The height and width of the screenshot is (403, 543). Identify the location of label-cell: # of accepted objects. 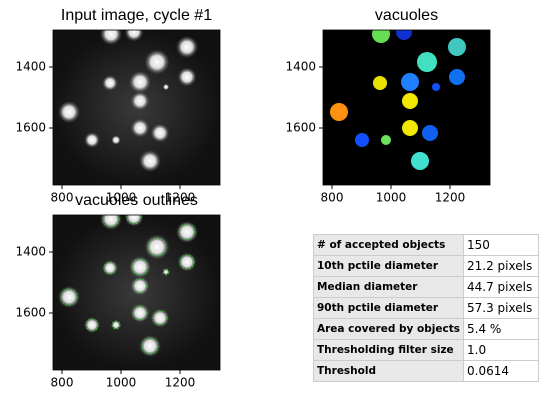
(388, 245).